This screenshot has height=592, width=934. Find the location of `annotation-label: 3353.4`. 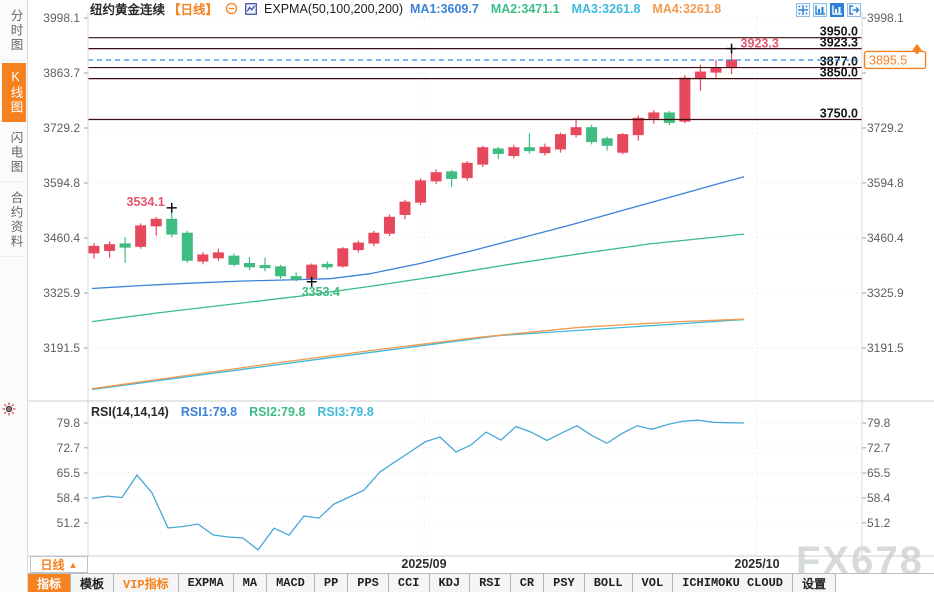

annotation-label: 3353.4 is located at coordinates (321, 292).